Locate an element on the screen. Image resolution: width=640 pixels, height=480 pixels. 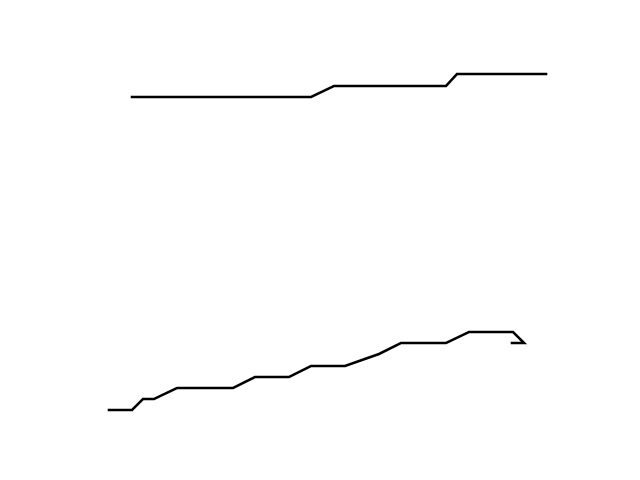
lower-step-line is located at coordinates (317, 371).